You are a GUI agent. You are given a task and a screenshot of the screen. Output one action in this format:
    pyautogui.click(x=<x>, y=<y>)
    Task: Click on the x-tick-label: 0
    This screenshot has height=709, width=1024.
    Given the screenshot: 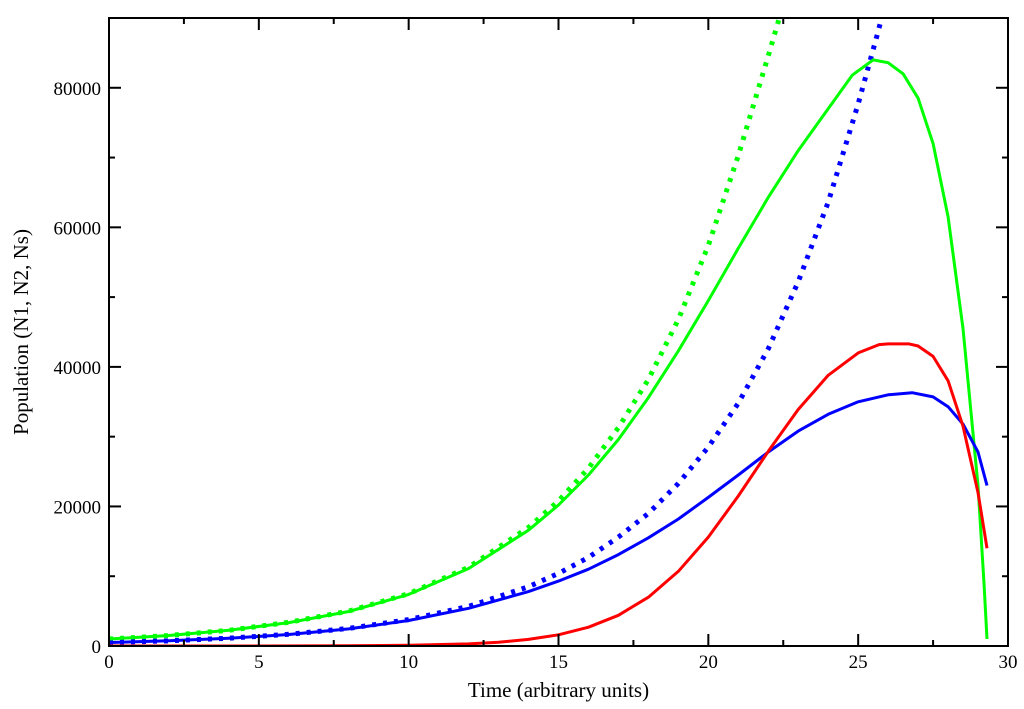 What is the action you would take?
    pyautogui.click(x=109, y=662)
    